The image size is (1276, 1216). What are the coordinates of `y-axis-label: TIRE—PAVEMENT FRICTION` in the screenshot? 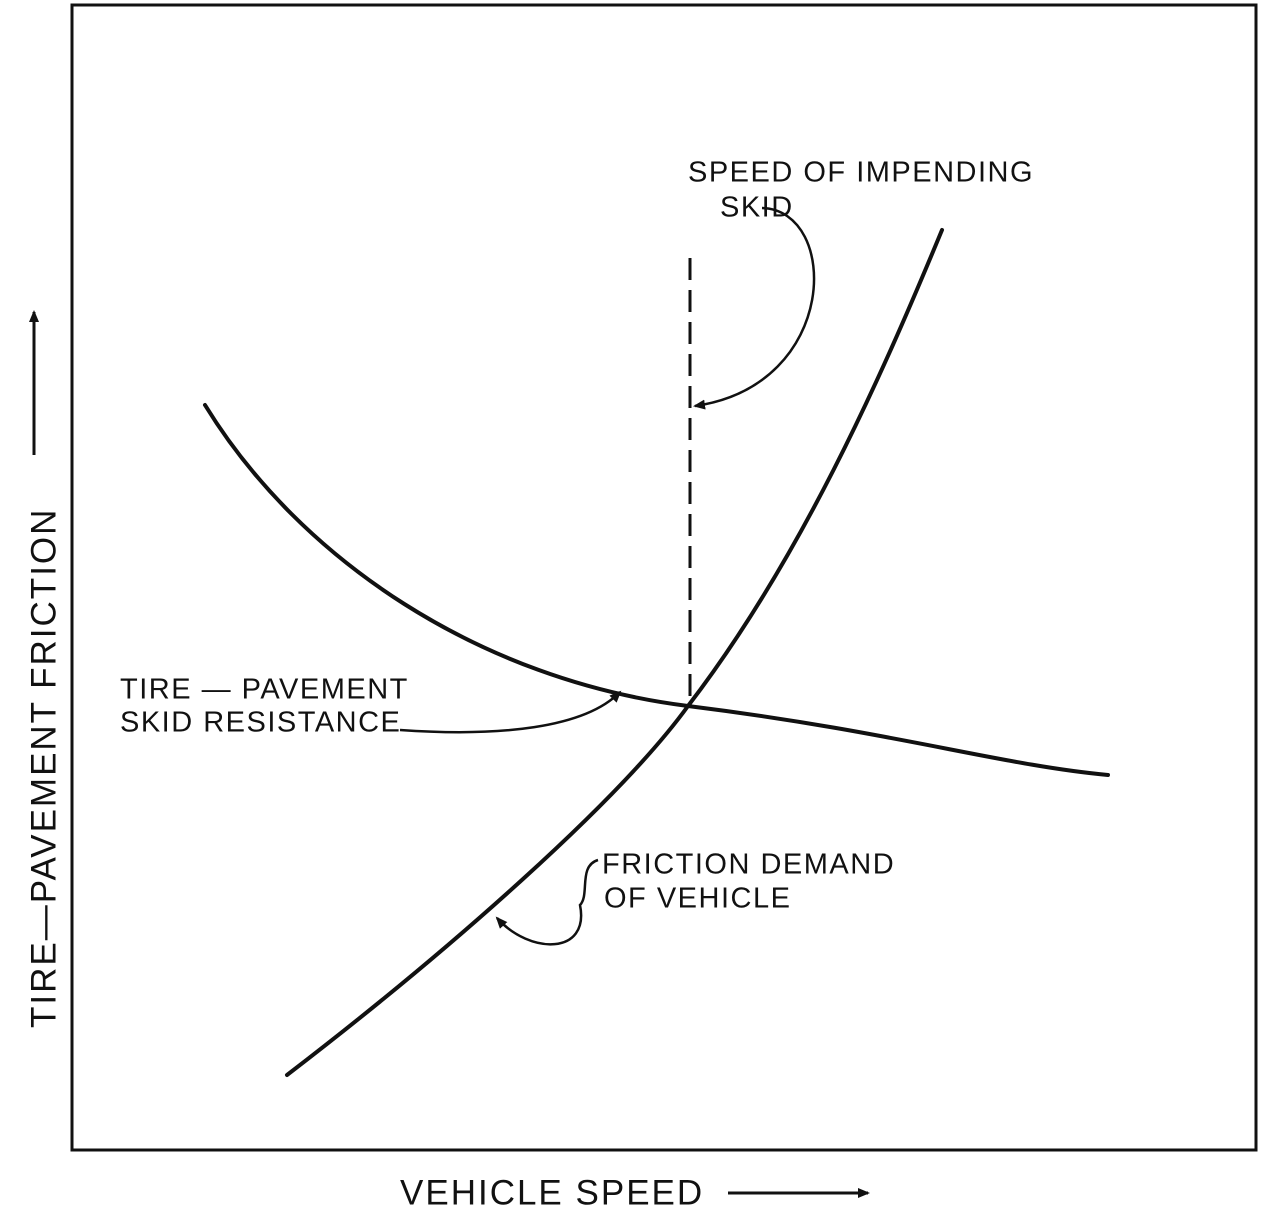 It's located at (43, 768).